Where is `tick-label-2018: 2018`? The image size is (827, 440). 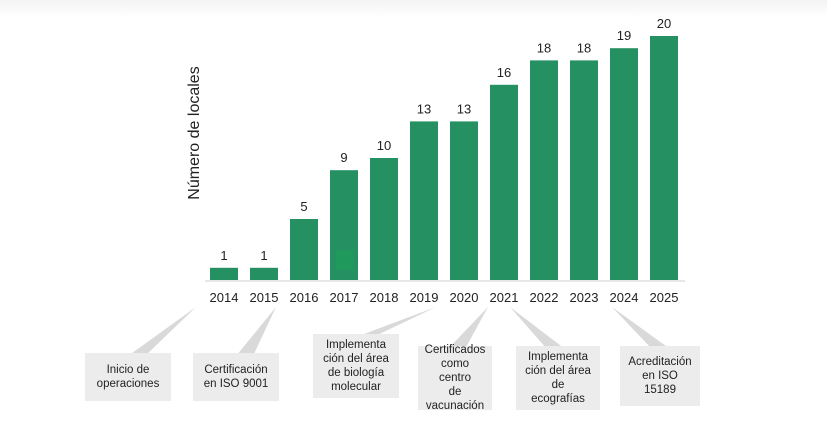 tick-label-2018: 2018 is located at coordinates (384, 297).